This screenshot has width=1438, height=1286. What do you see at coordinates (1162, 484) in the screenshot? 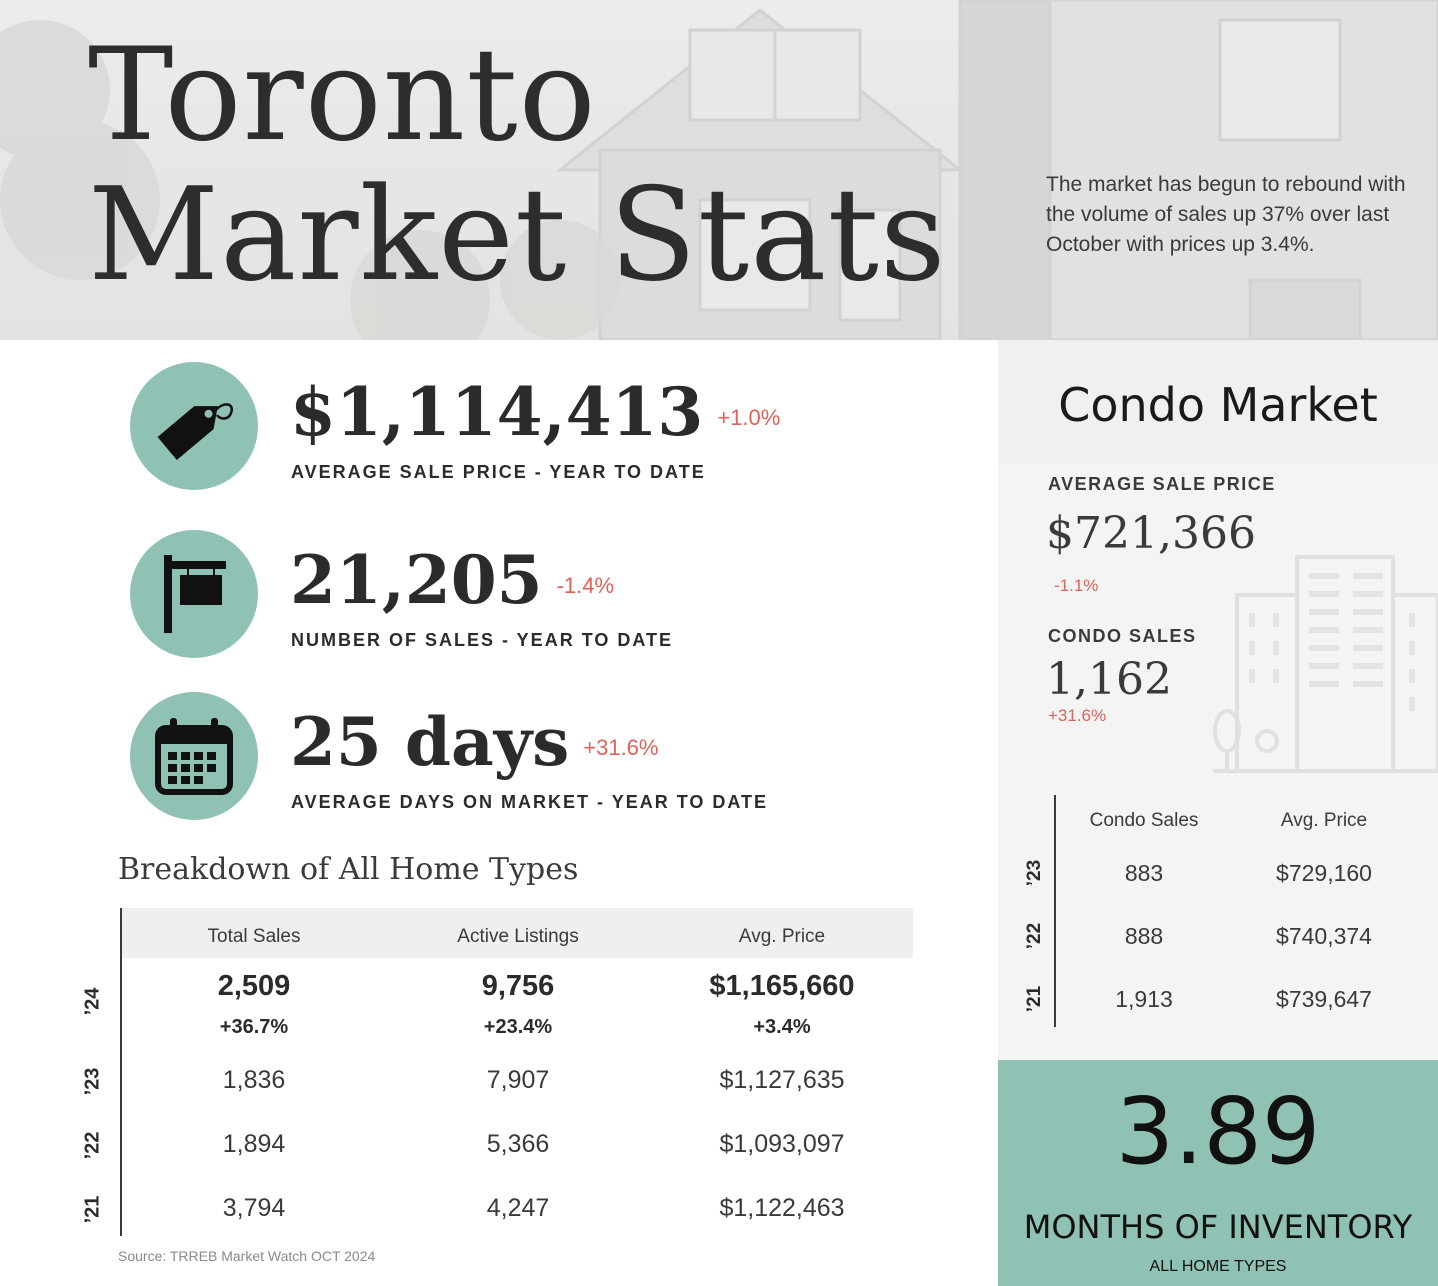
I see `condo-avg-price-label: AVERAGE SALE PRICE` at bounding box center [1162, 484].